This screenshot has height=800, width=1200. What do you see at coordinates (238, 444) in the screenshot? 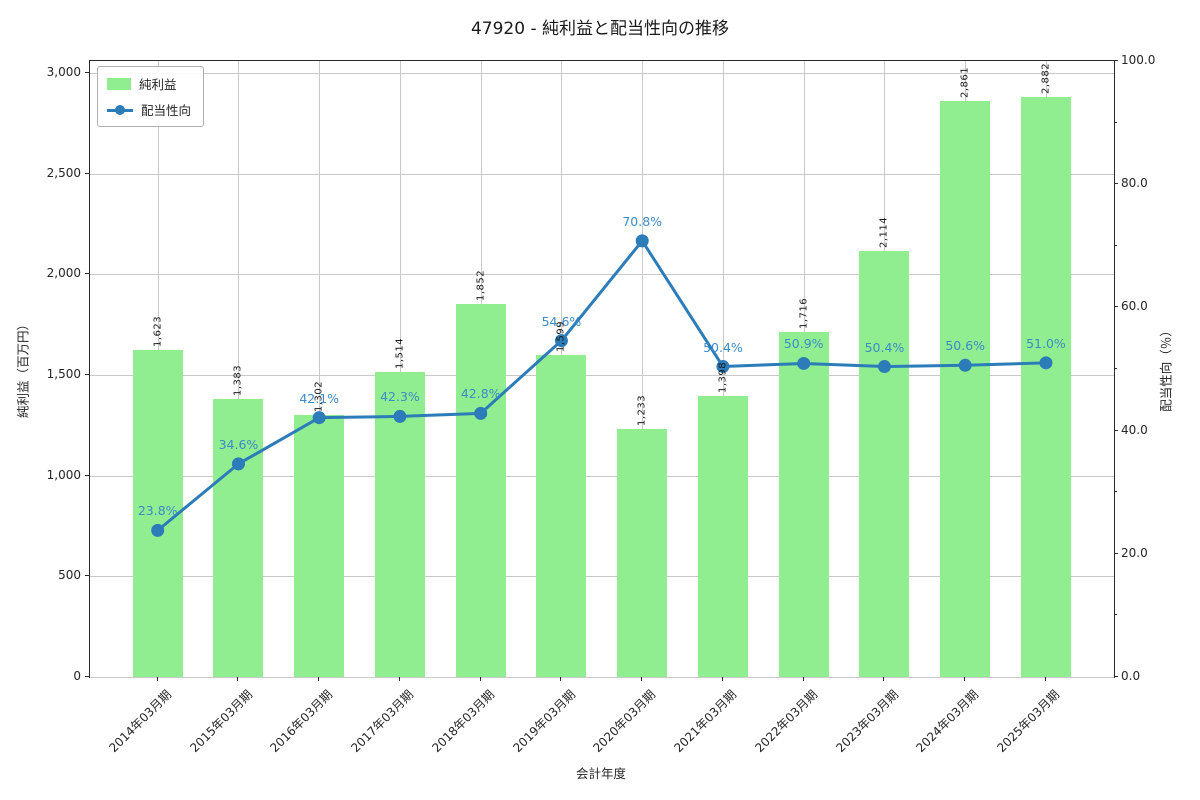
I see `payout-ratio-label: 34.6%` at bounding box center [238, 444].